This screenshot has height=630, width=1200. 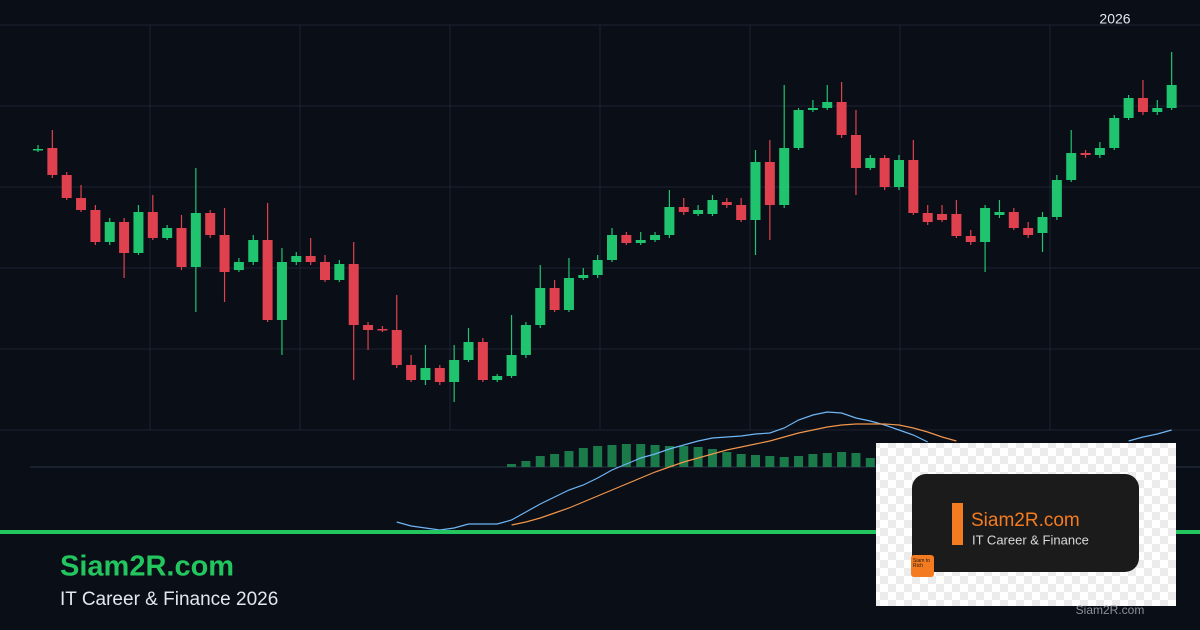 I want to click on card-icon-text: Siam to Rich, so click(x=921, y=563).